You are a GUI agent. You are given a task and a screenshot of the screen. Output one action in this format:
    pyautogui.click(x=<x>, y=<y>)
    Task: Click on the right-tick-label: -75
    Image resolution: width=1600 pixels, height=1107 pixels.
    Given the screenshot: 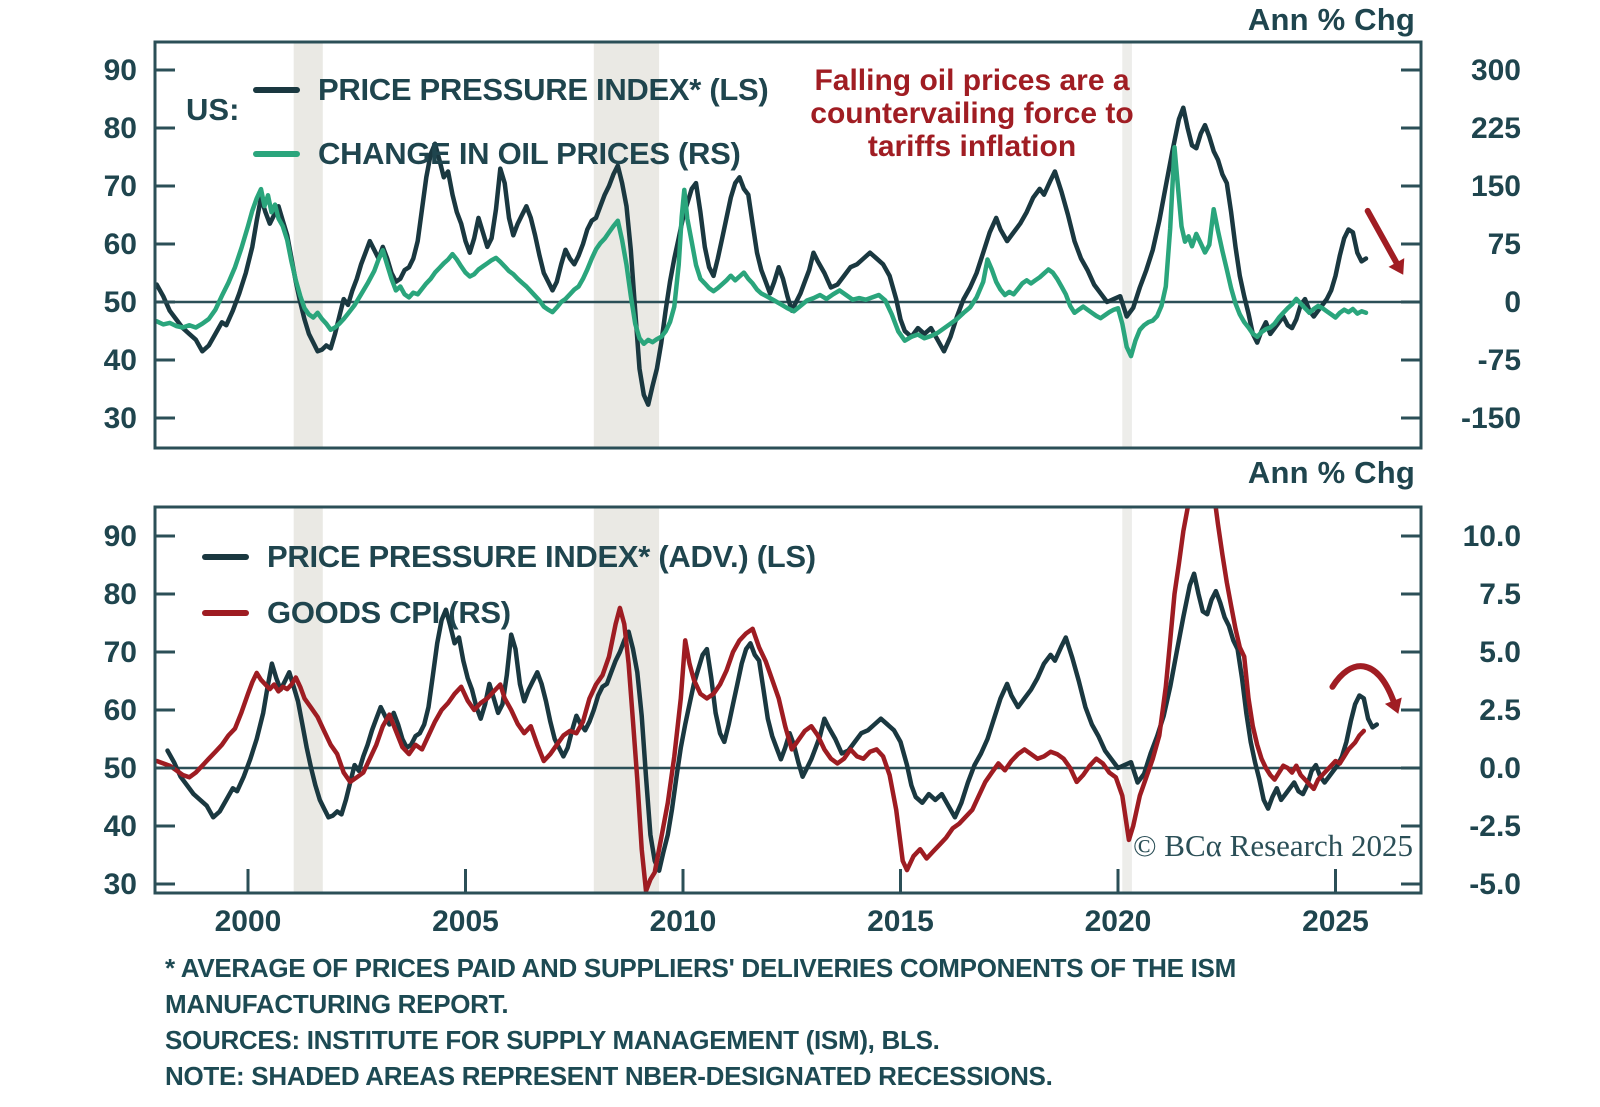 What is the action you would take?
    pyautogui.click(x=1499, y=360)
    